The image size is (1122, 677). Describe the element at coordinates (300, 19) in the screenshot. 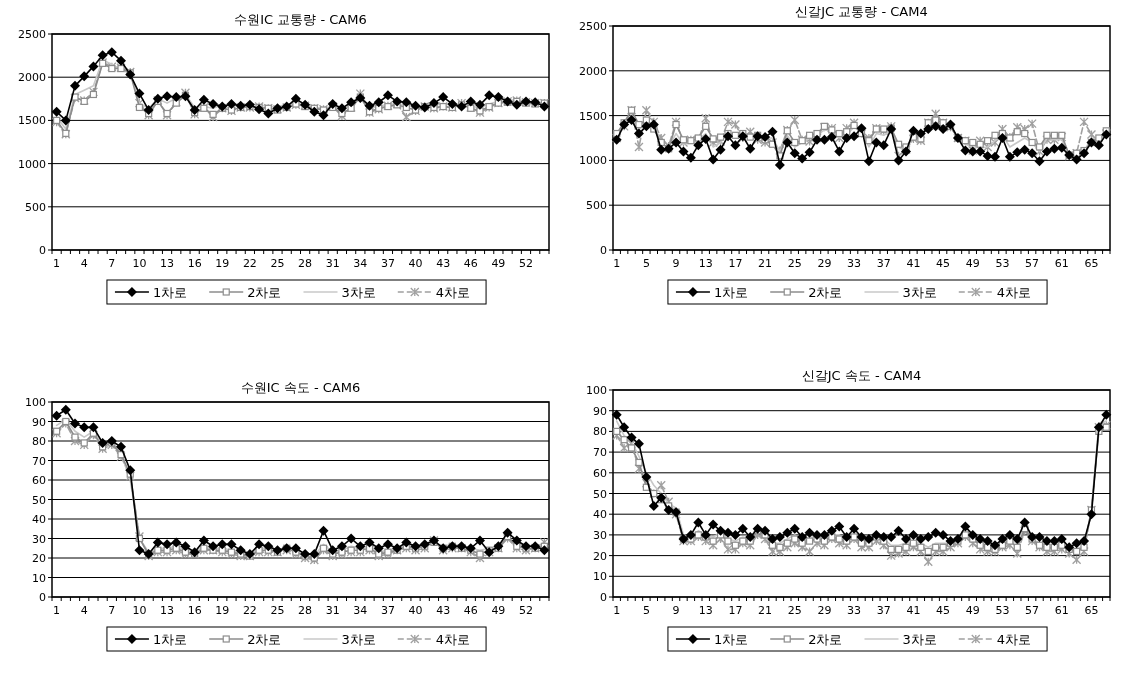

I see `chart-title: 수원IC 교통량 - CAM6` at that location.